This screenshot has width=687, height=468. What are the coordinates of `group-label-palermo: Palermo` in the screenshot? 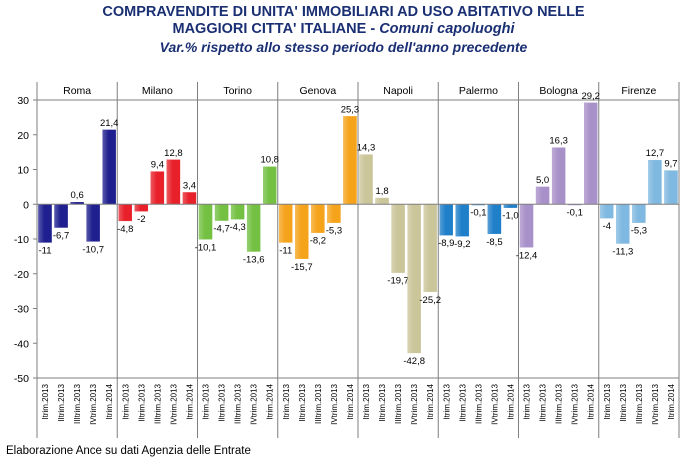 It's located at (478, 91).